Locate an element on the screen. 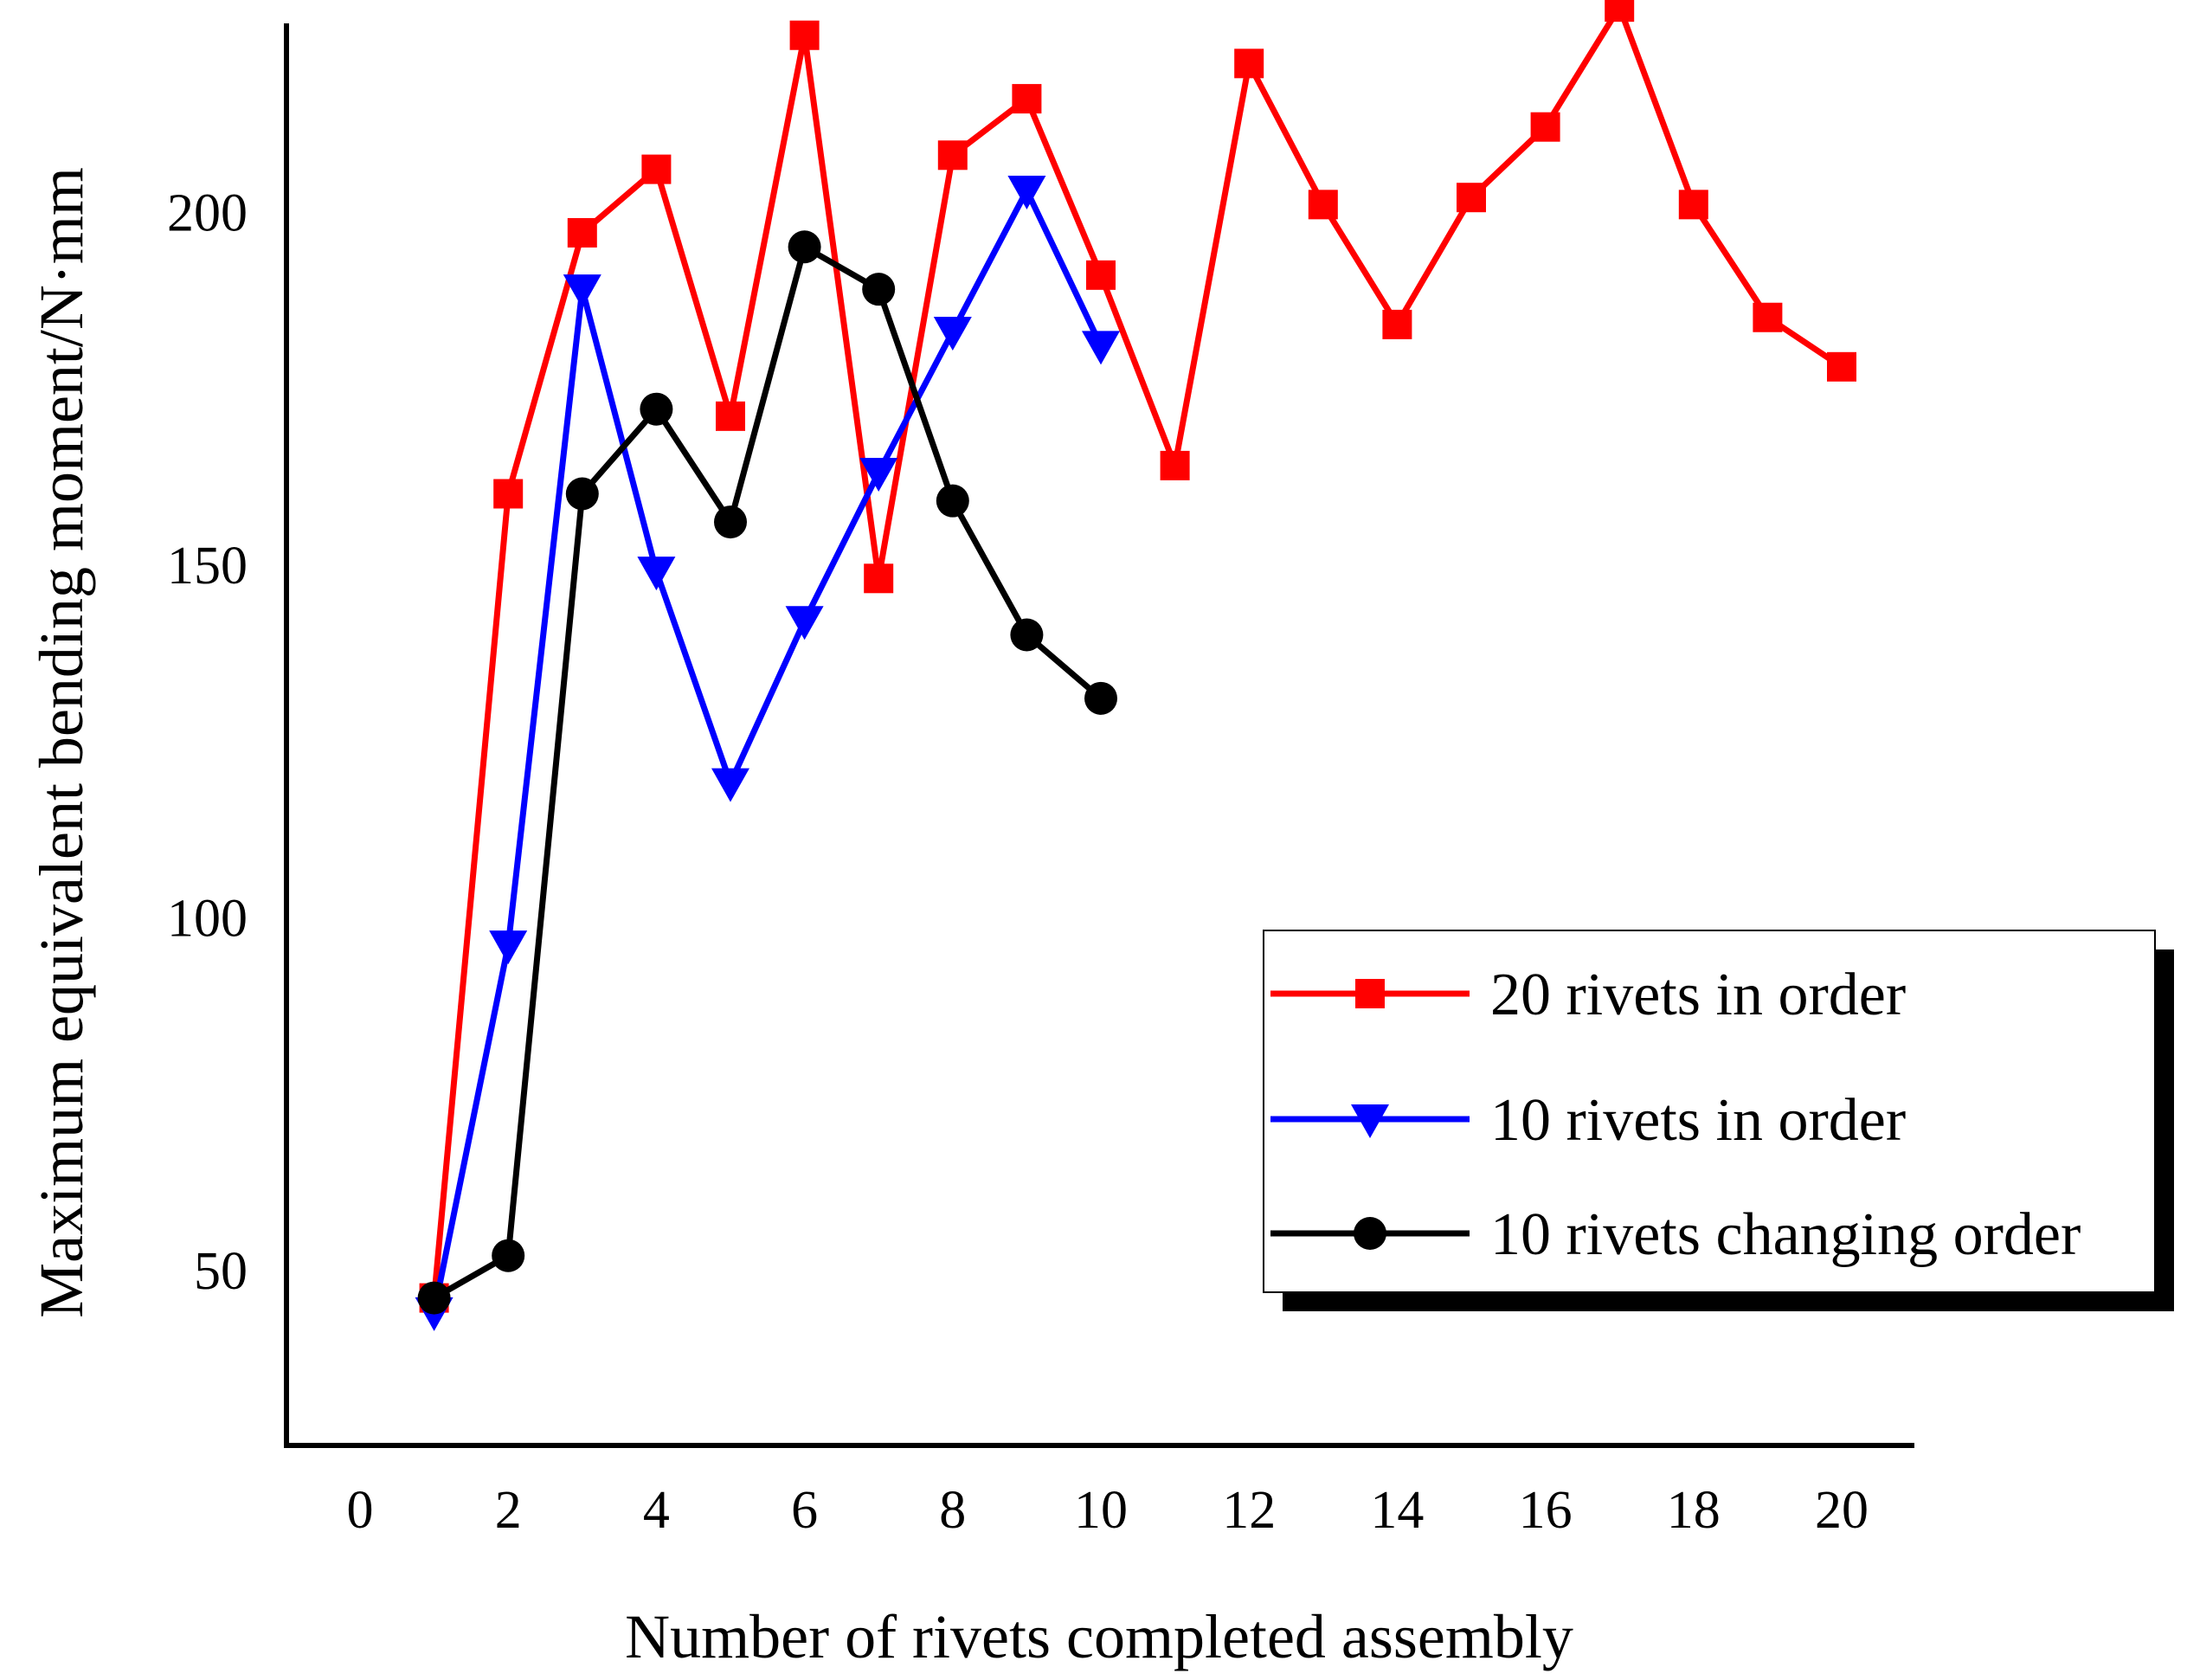 The image size is (2187, 1680). x-tick-label: 4 is located at coordinates (656, 1510).